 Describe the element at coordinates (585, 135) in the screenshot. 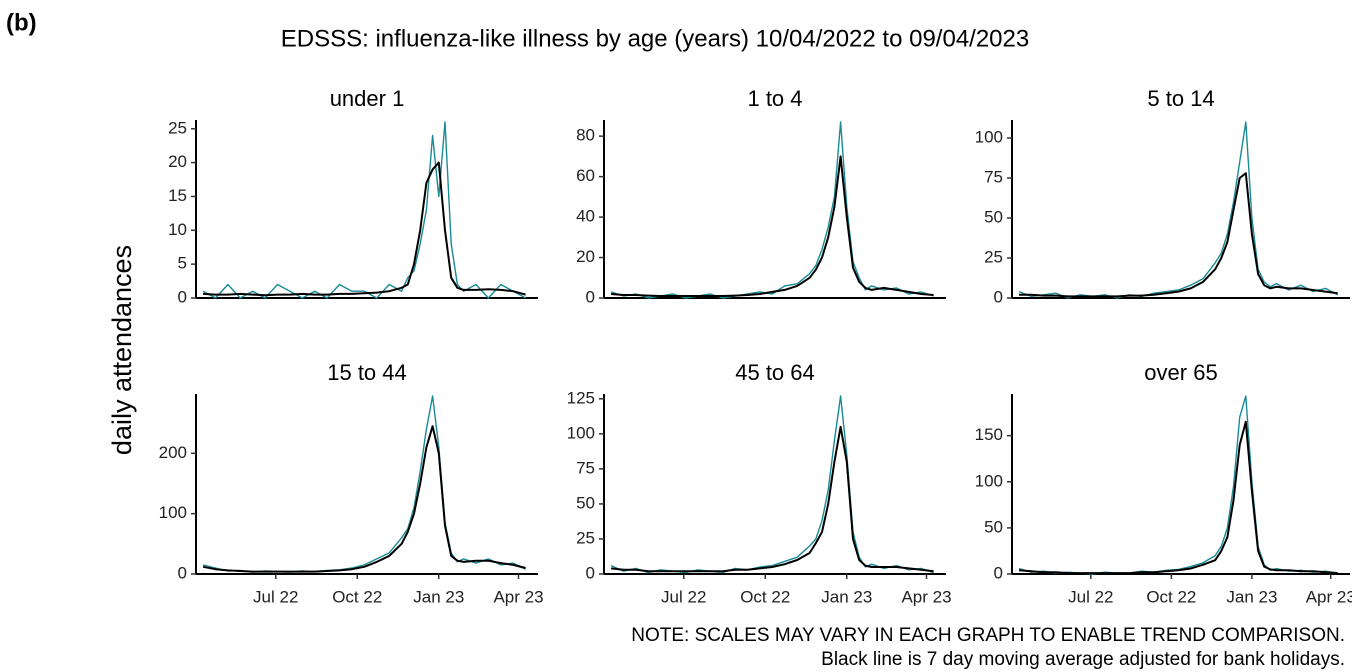

I see `y-tick-label: 80` at that location.